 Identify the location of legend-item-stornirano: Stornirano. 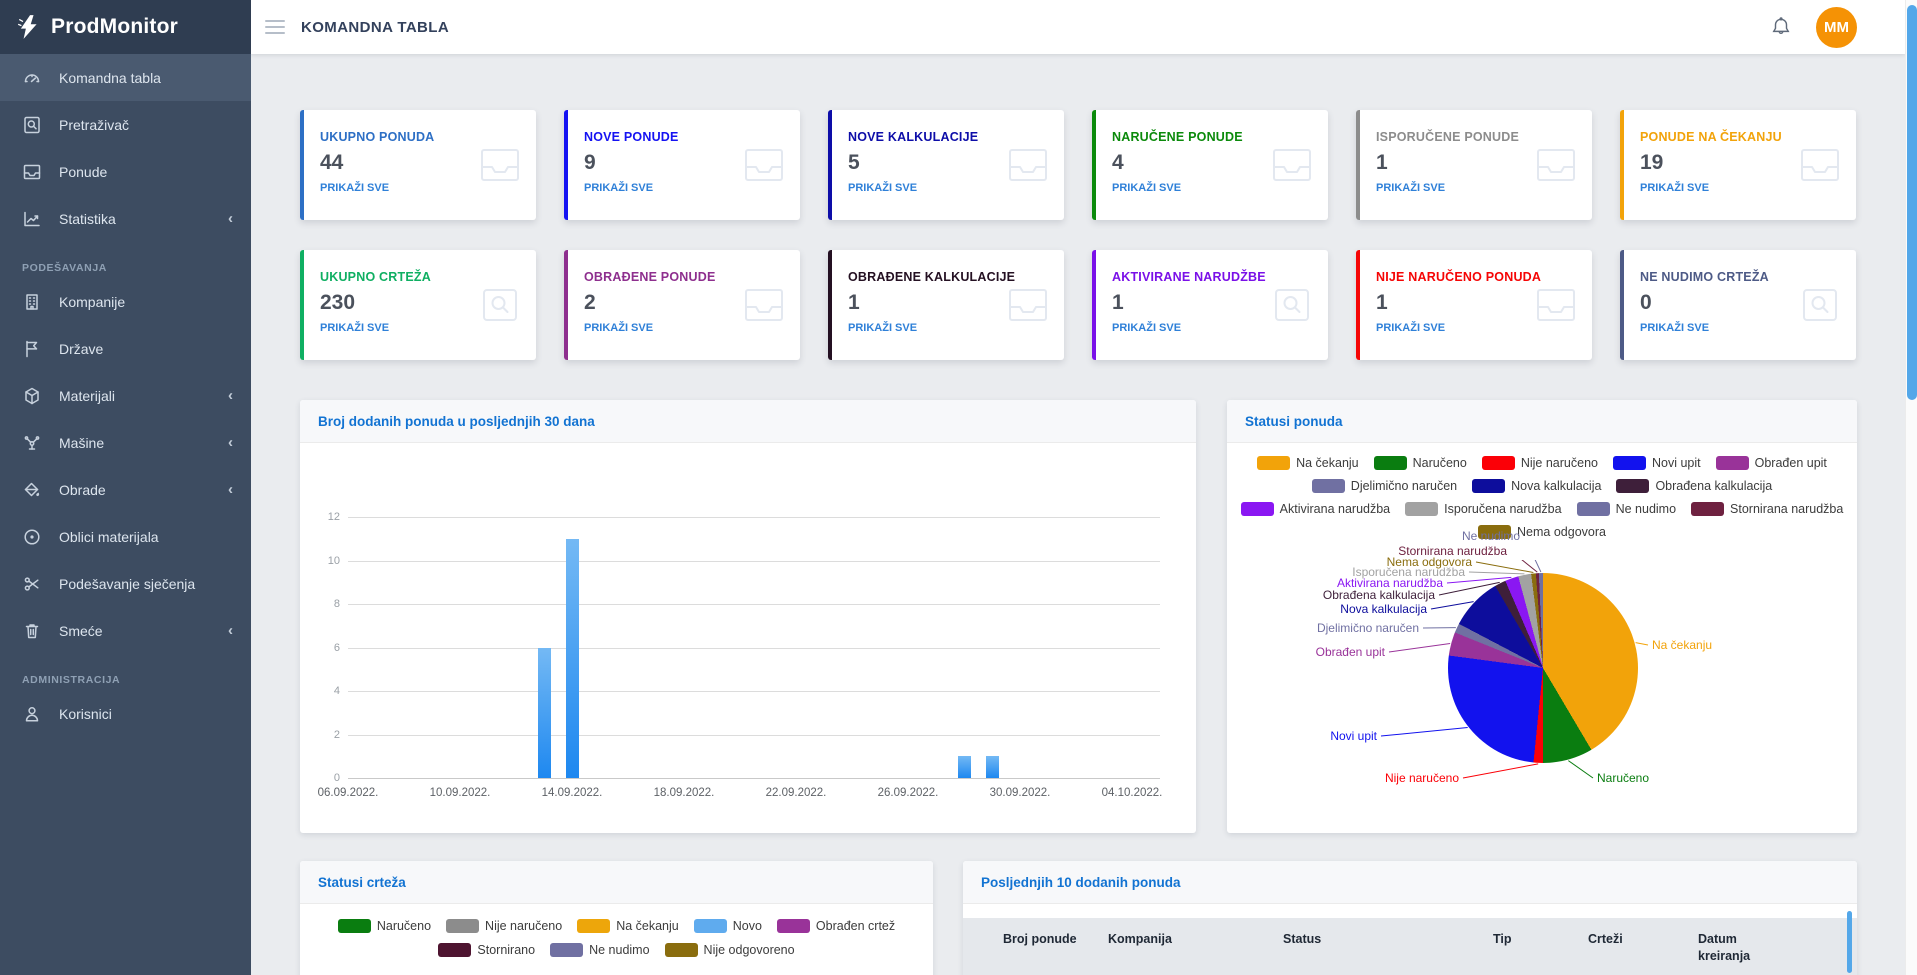
(486, 950).